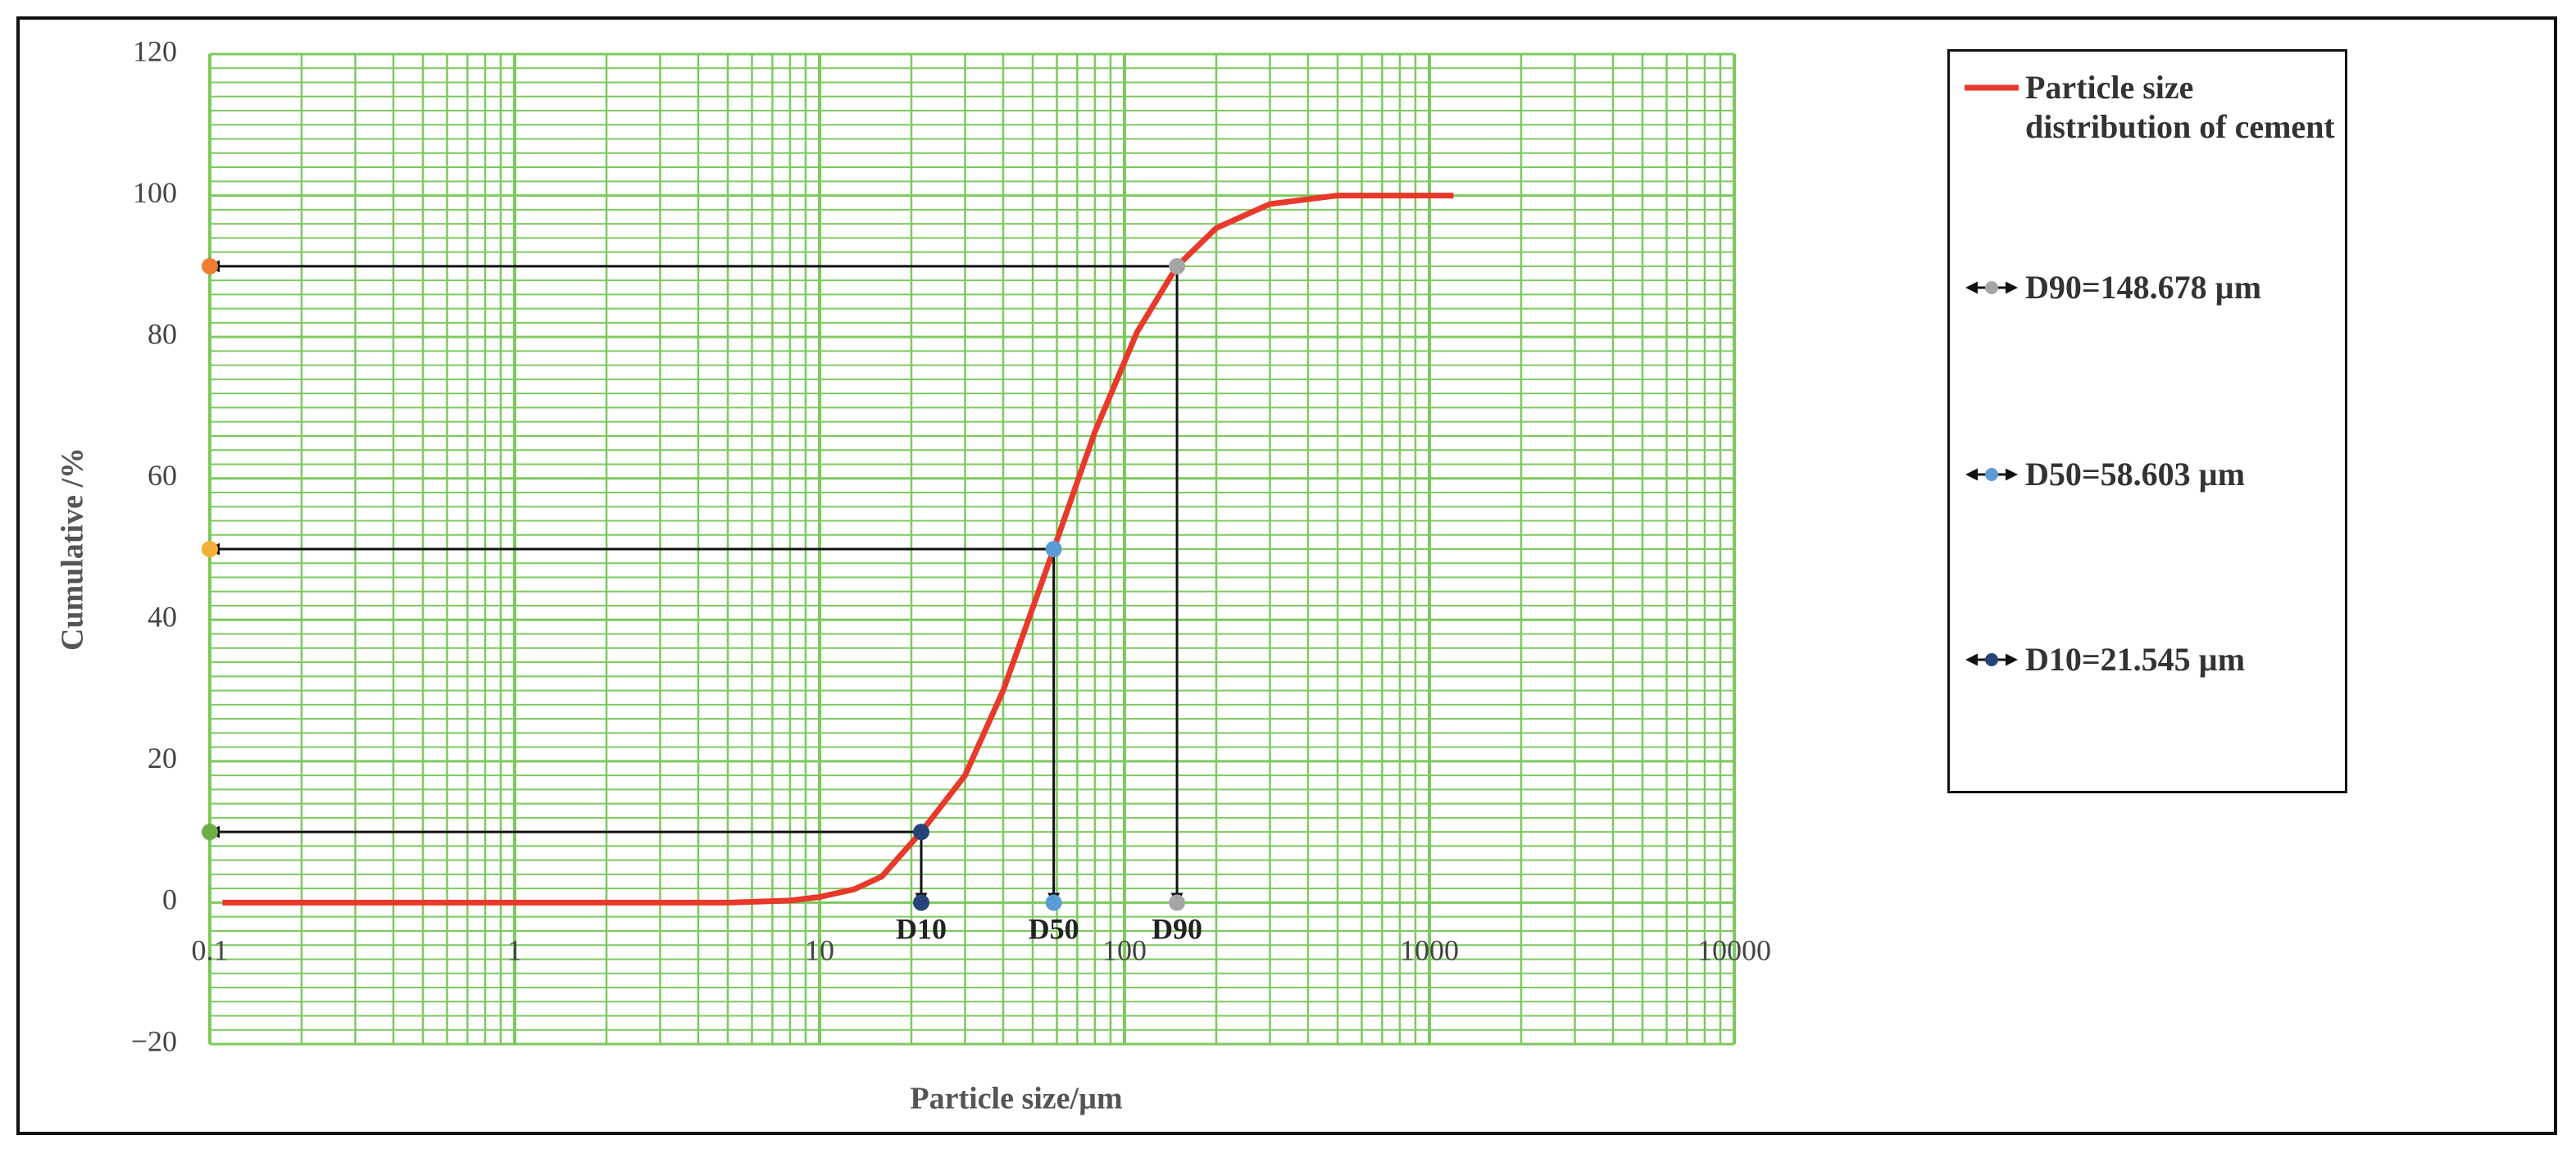  I want to click on y-tick-label: 20, so click(162, 758).